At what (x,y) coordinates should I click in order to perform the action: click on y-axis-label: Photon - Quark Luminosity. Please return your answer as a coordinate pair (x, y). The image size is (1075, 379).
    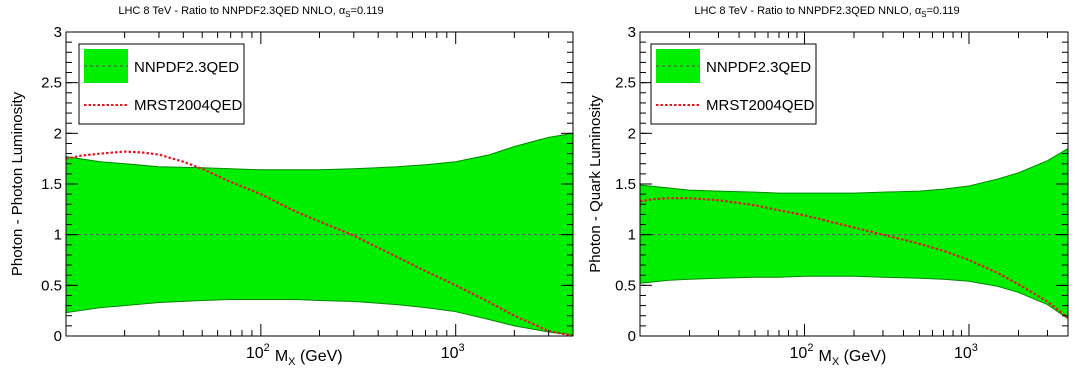
    Looking at the image, I should click on (595, 184).